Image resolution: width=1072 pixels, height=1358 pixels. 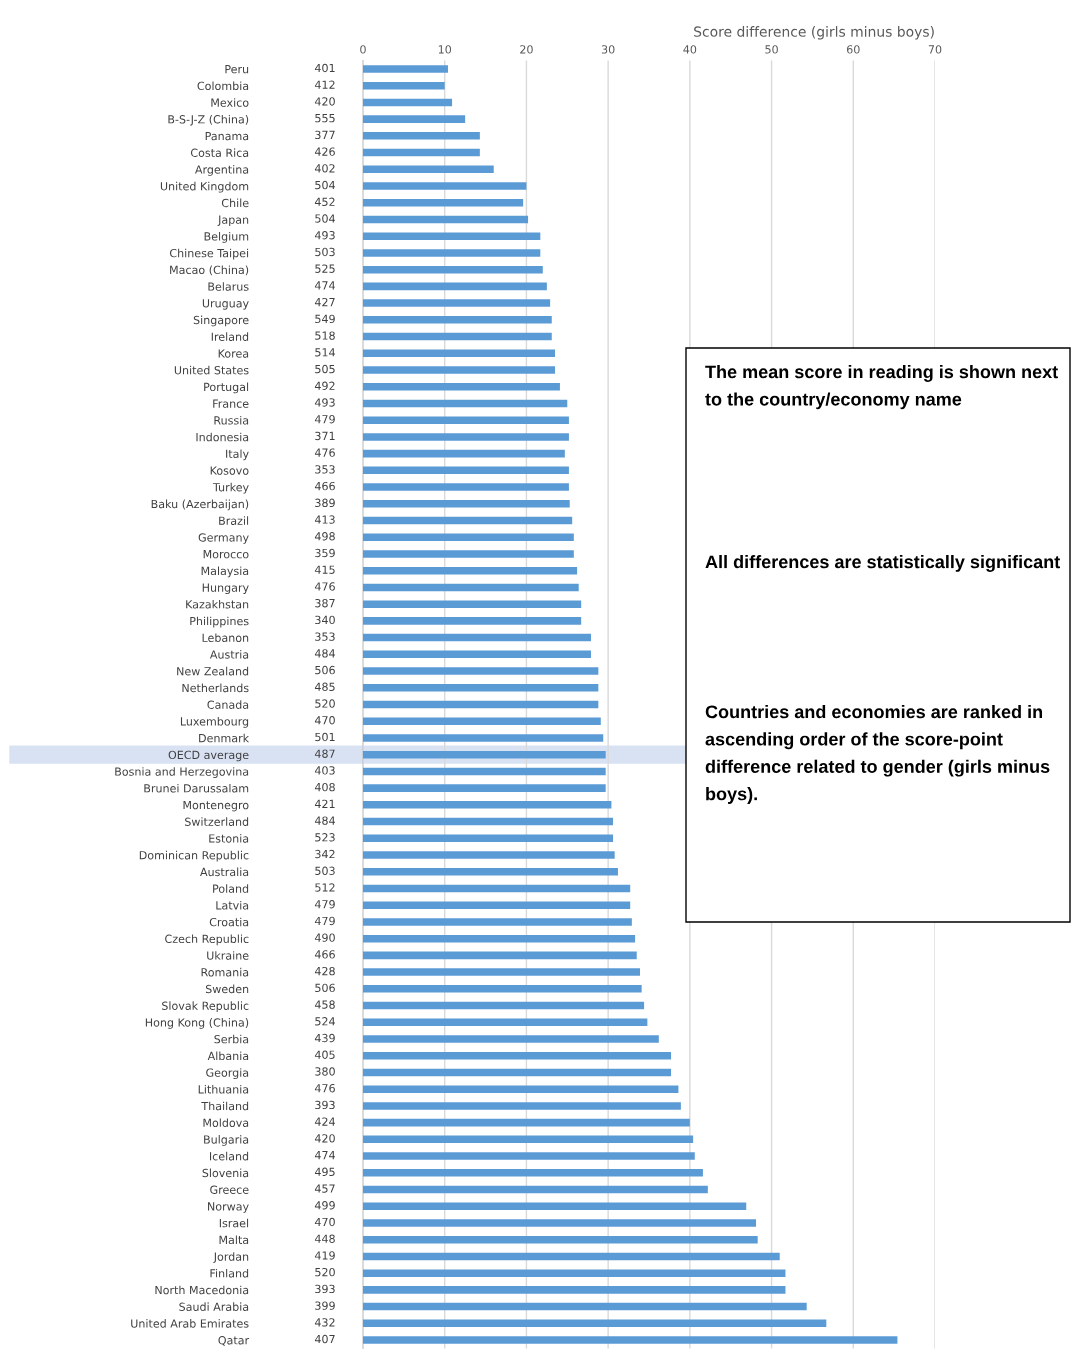 I want to click on text: 420, so click(x=324, y=101).